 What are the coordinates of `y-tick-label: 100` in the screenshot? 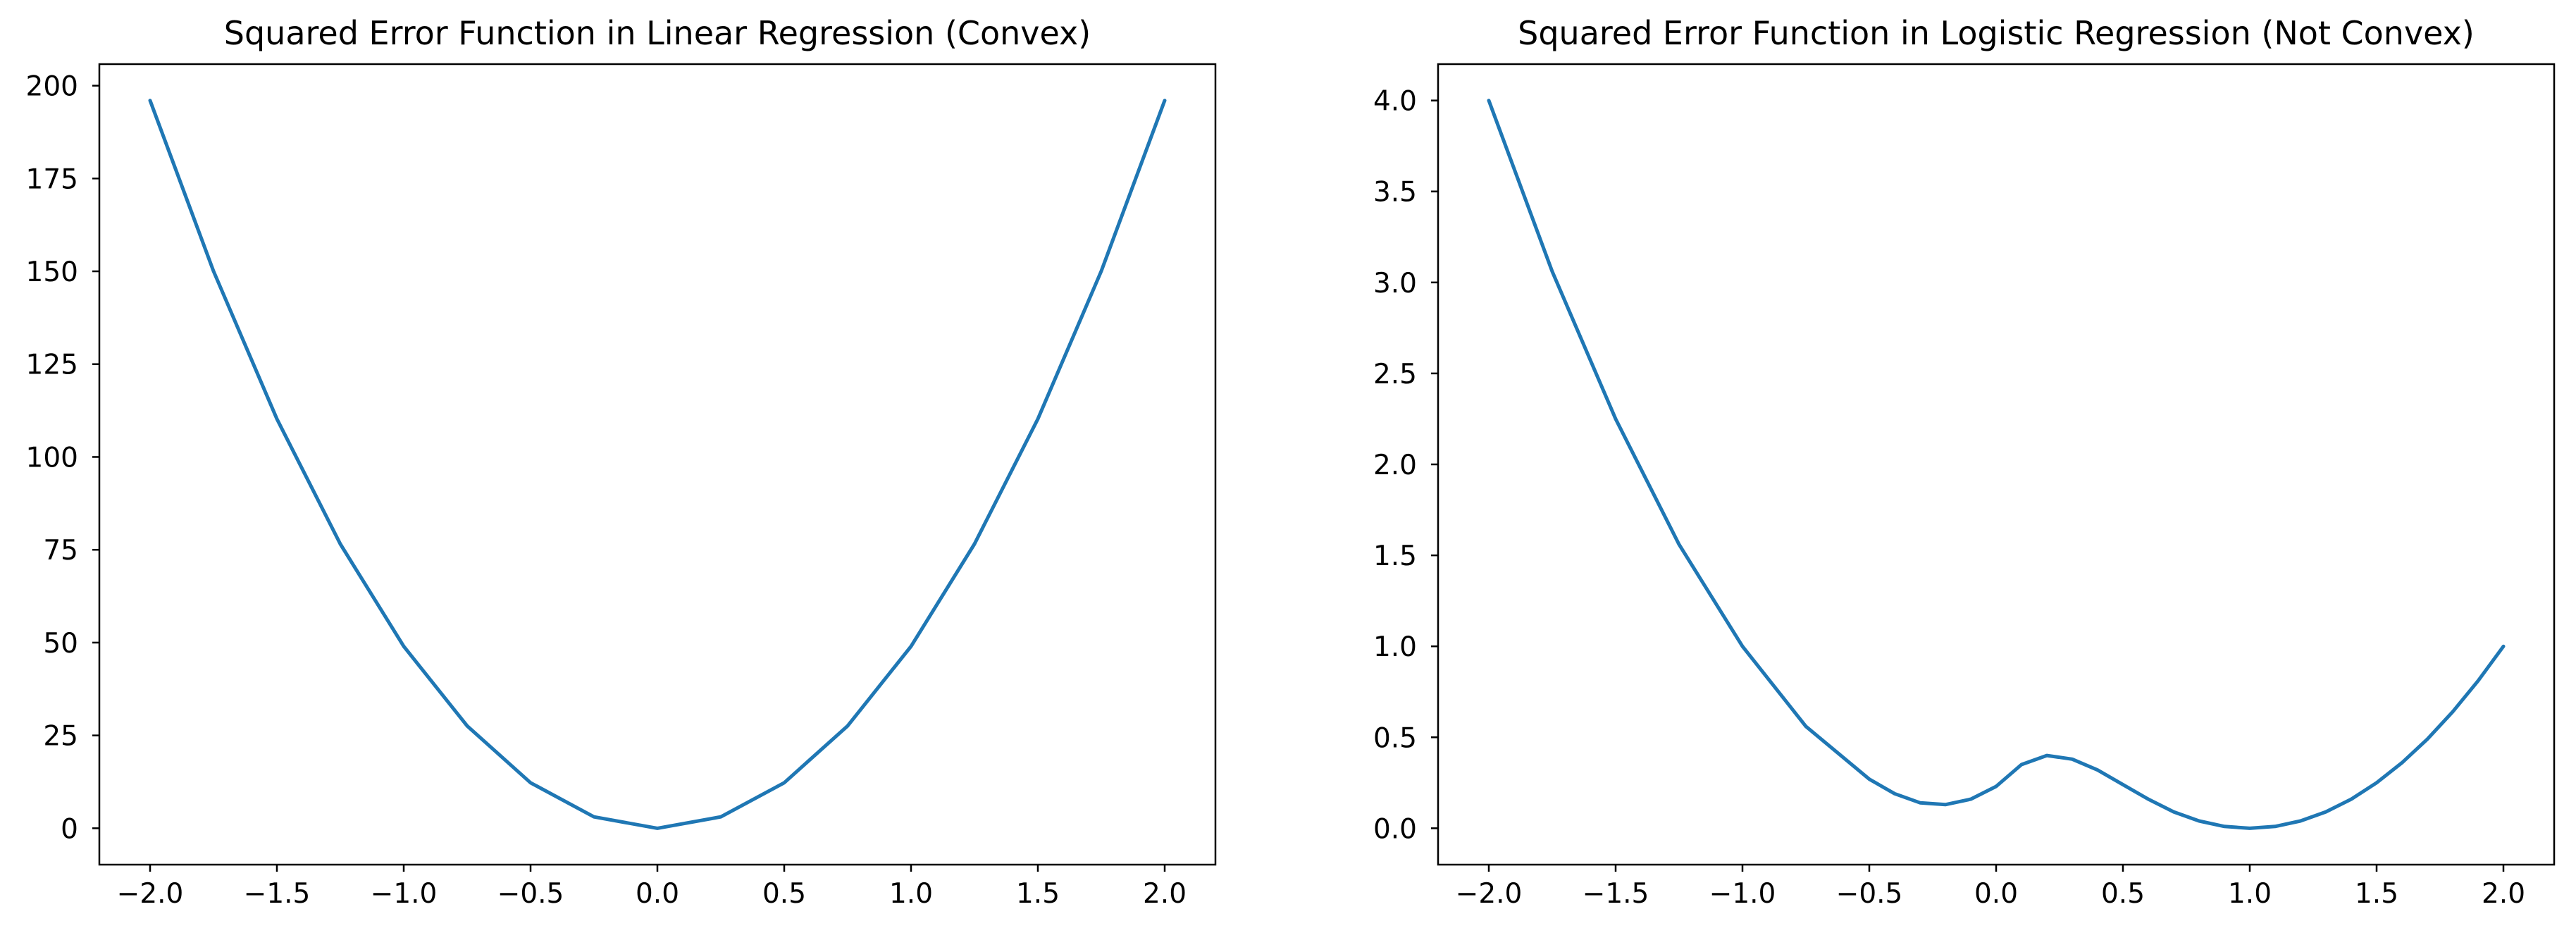 It's located at (52, 458).